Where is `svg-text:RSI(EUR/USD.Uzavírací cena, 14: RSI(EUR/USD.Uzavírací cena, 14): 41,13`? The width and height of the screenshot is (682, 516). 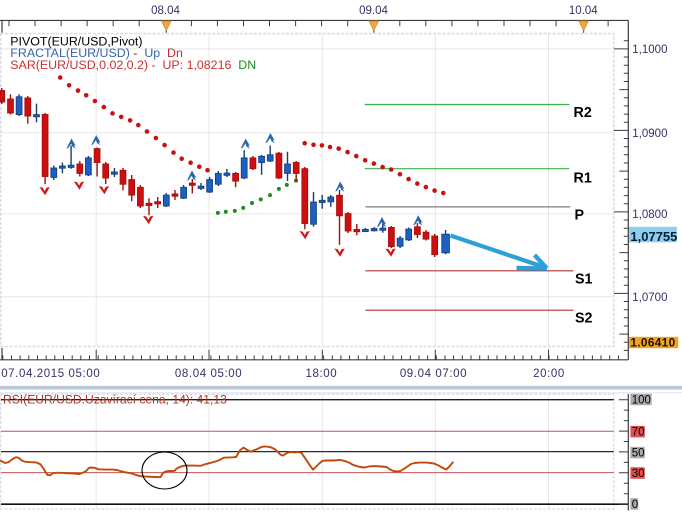
svg-text:RSI(EUR/USD.Uzavírací cena, 14: RSI(EUR/USD.Uzavírací cena, 14): 41,13 is located at coordinates (115, 400).